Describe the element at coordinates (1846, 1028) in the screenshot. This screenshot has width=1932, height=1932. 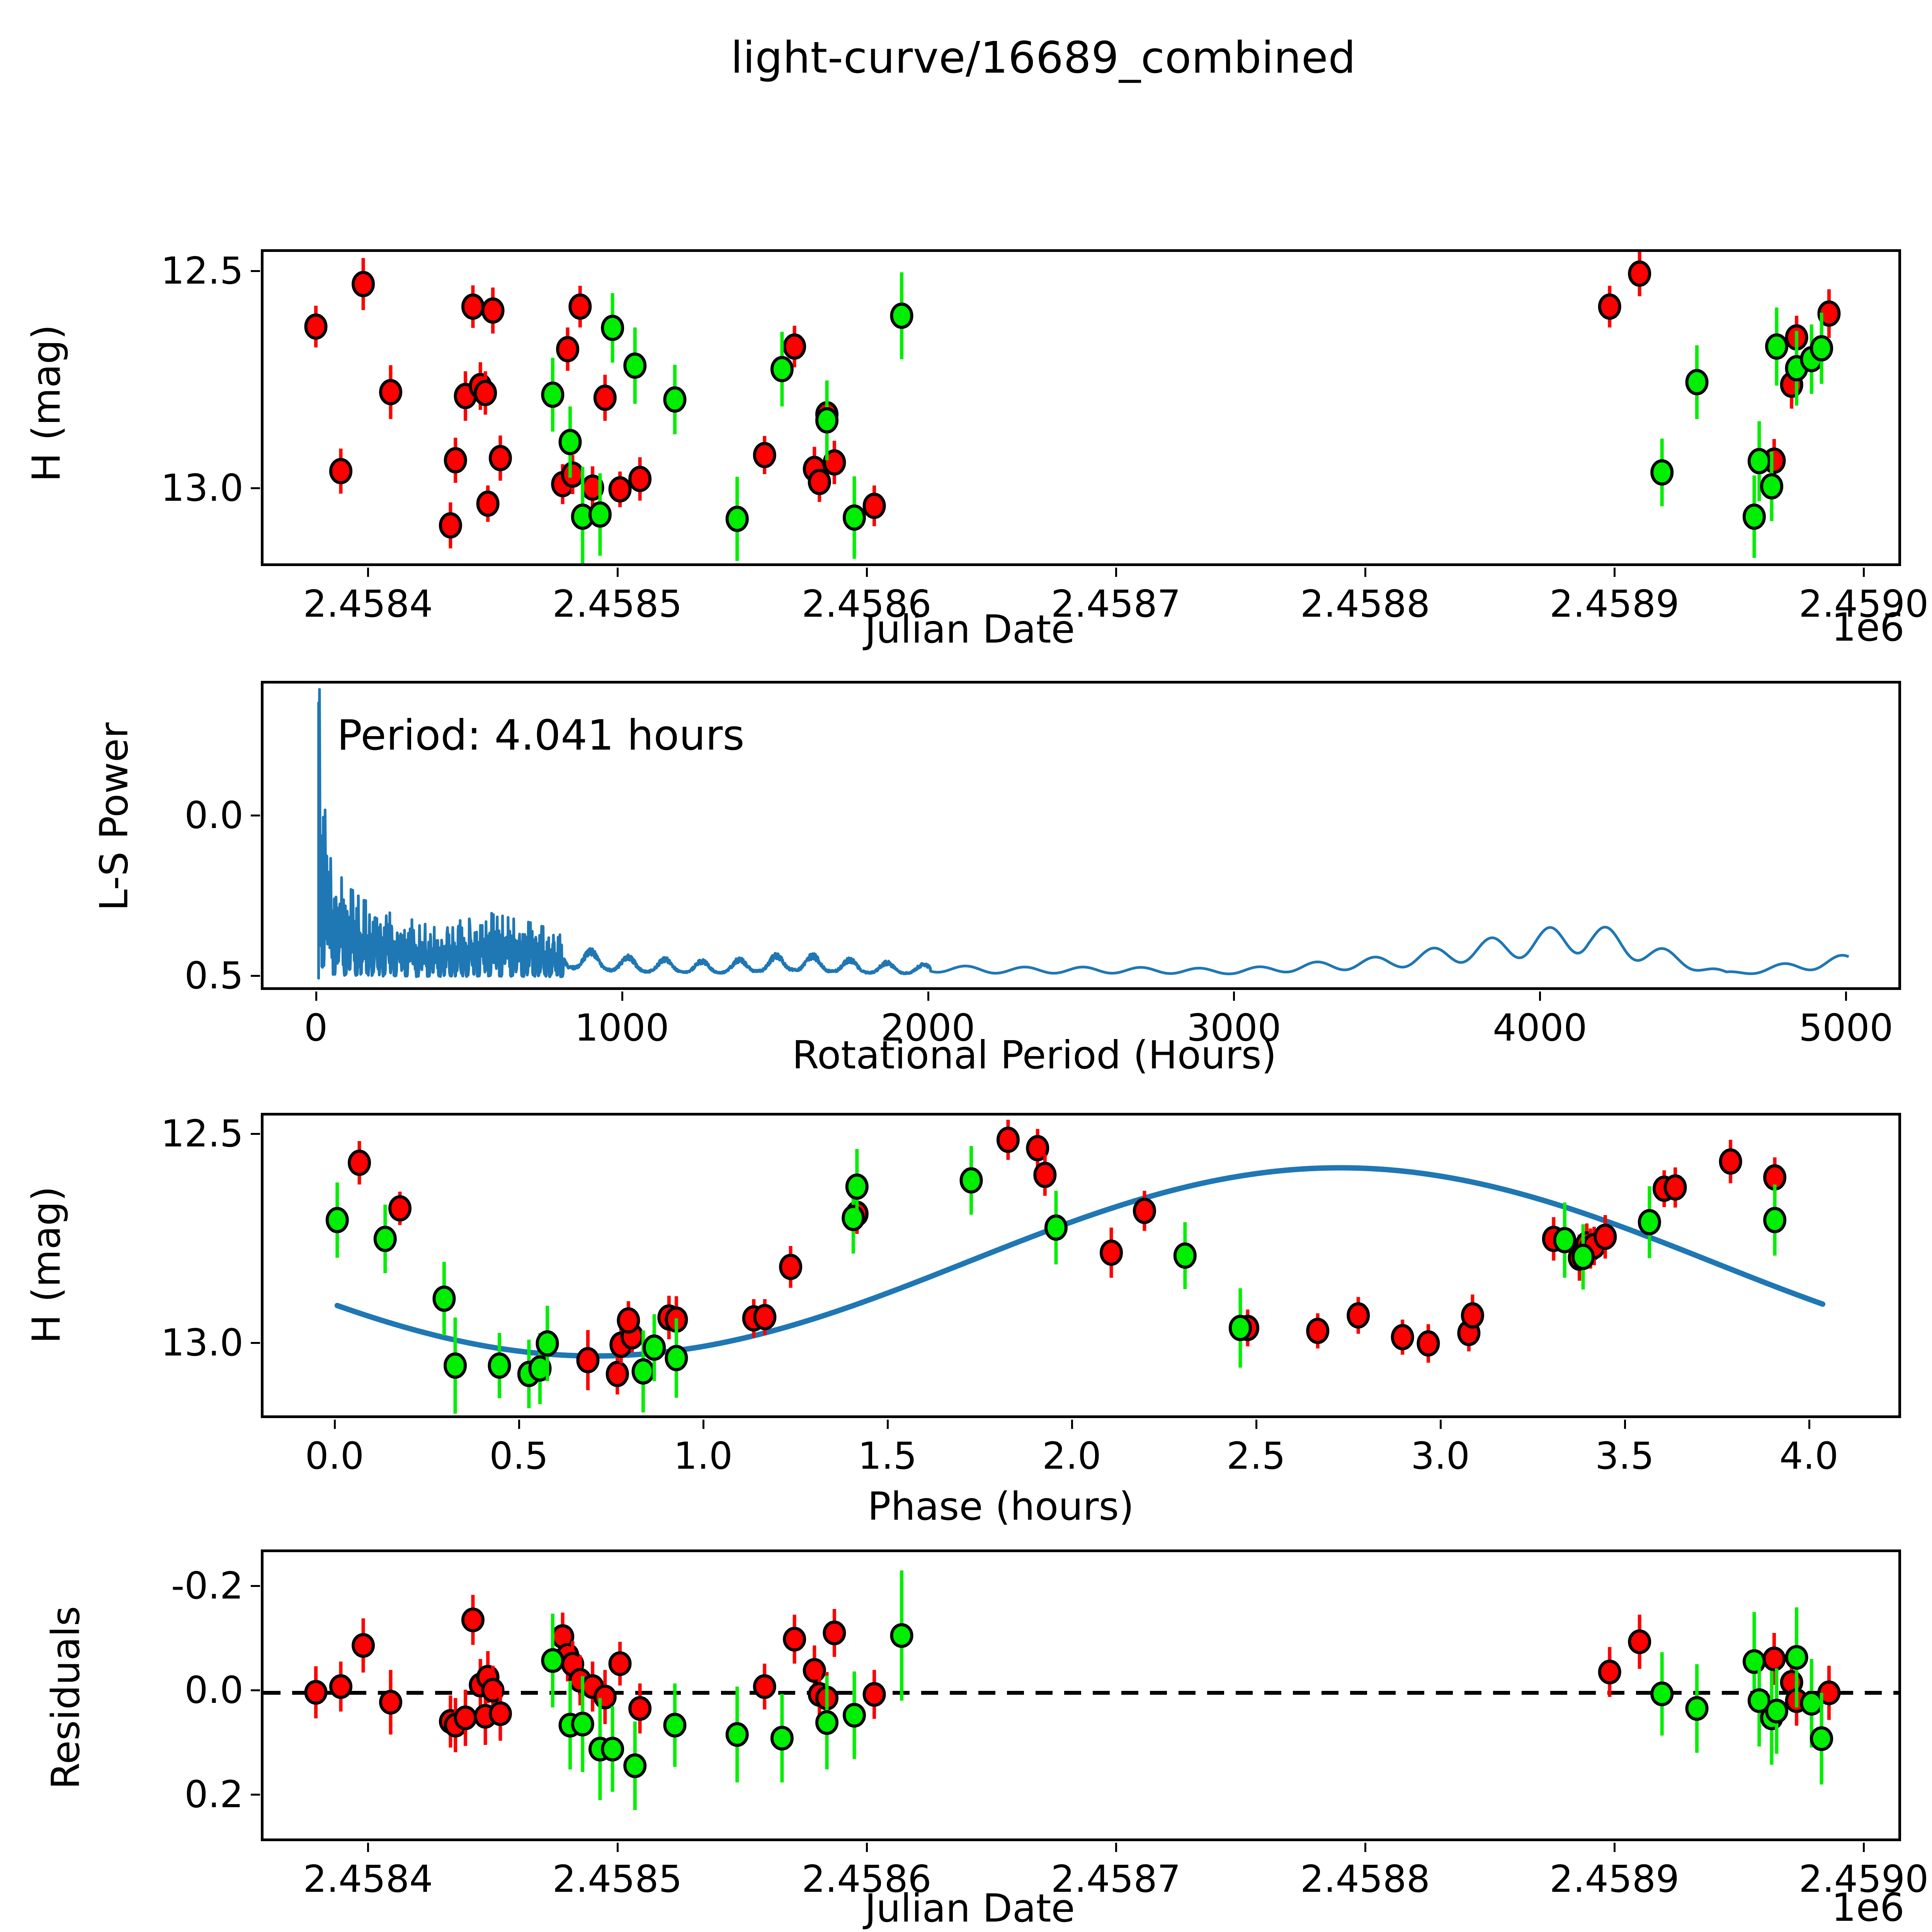
I see `x-tick-label: 5000` at that location.